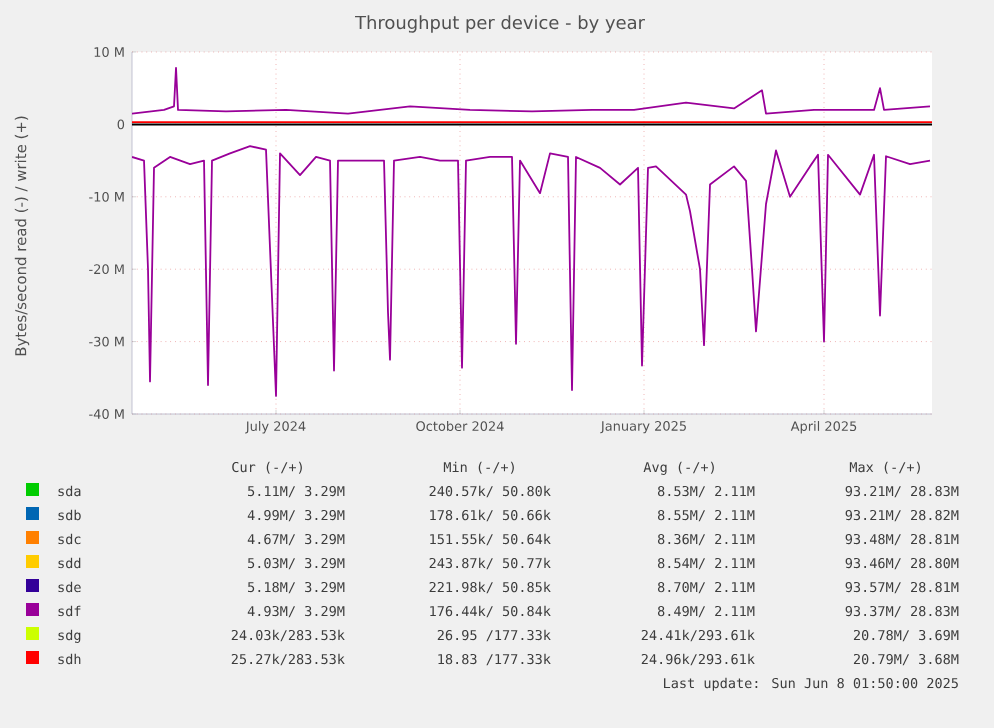 This screenshot has height=728, width=994. Describe the element at coordinates (500, 24) in the screenshot. I see `chart-title: Throughput per device - by year` at that location.